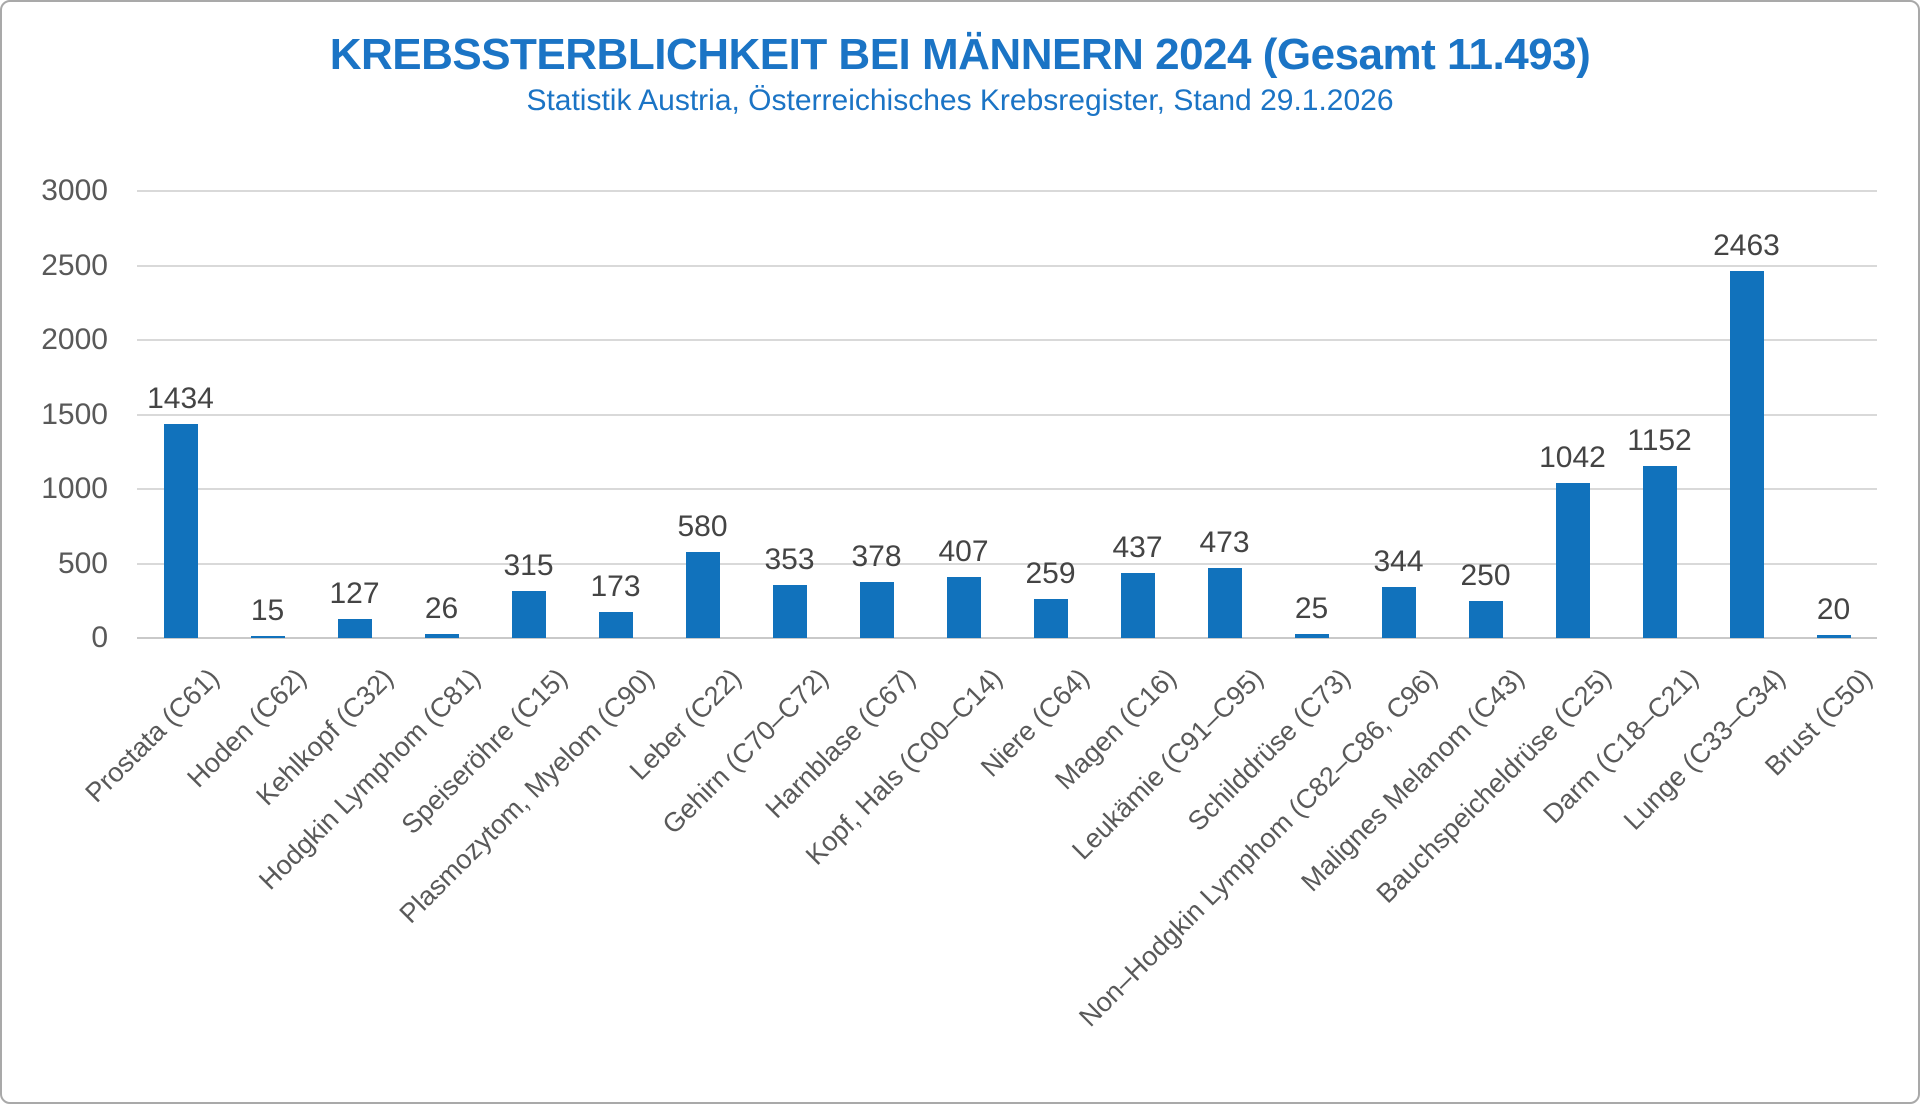 The width and height of the screenshot is (1920, 1104). Describe the element at coordinates (74, 265) in the screenshot. I see `y-tick-label: 2500` at that location.